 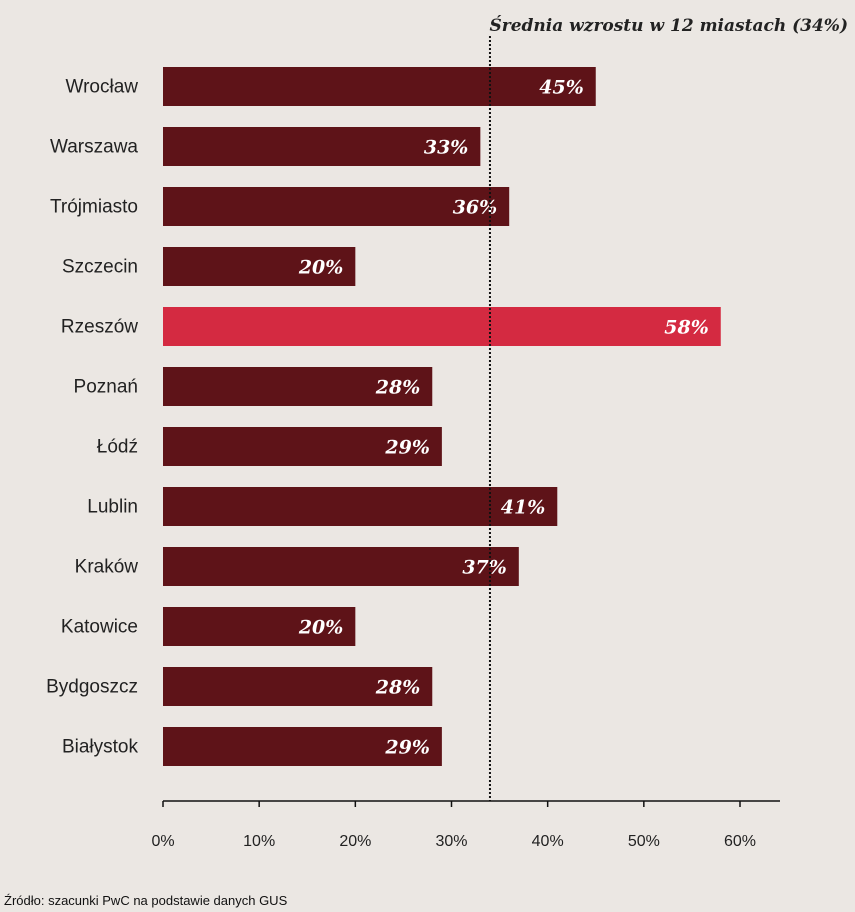 What do you see at coordinates (446, 148) in the screenshot?
I see `data-label: 33%` at bounding box center [446, 148].